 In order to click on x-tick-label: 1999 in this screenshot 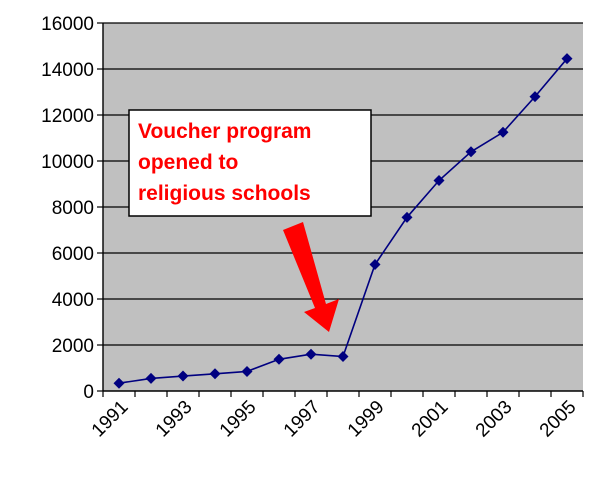, I will do `click(366, 419)`.